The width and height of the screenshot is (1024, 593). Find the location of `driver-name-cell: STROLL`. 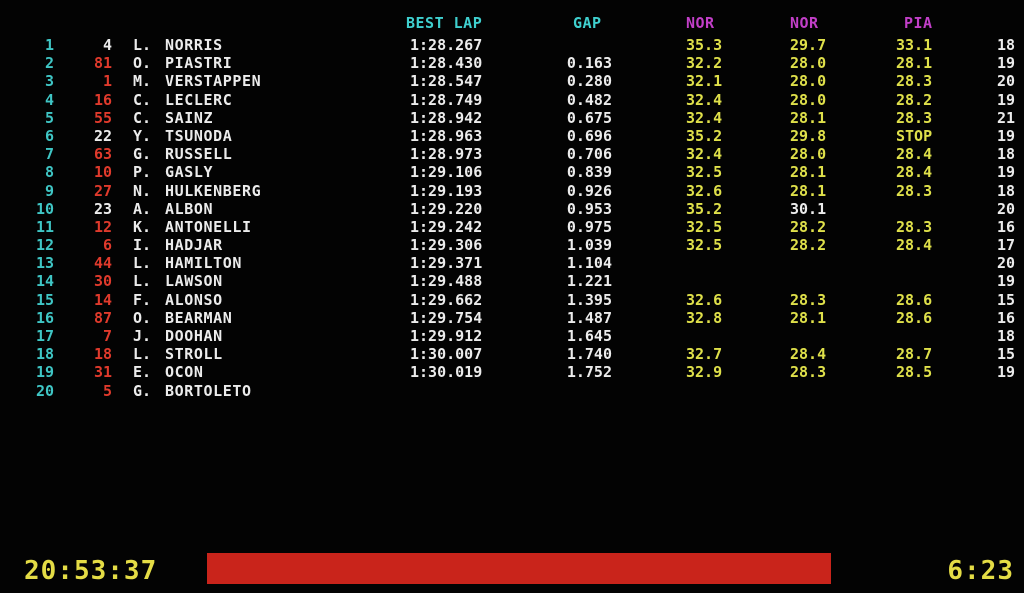

driver-name-cell: STROLL is located at coordinates (194, 354).